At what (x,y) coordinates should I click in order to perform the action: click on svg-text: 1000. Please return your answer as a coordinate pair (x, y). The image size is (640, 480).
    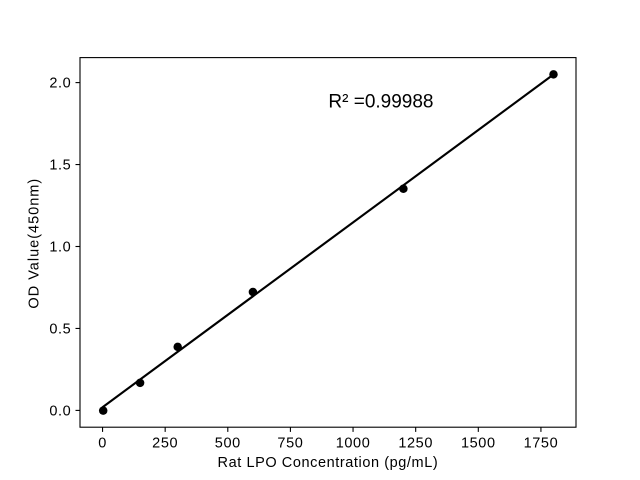
    Looking at the image, I should click on (353, 444).